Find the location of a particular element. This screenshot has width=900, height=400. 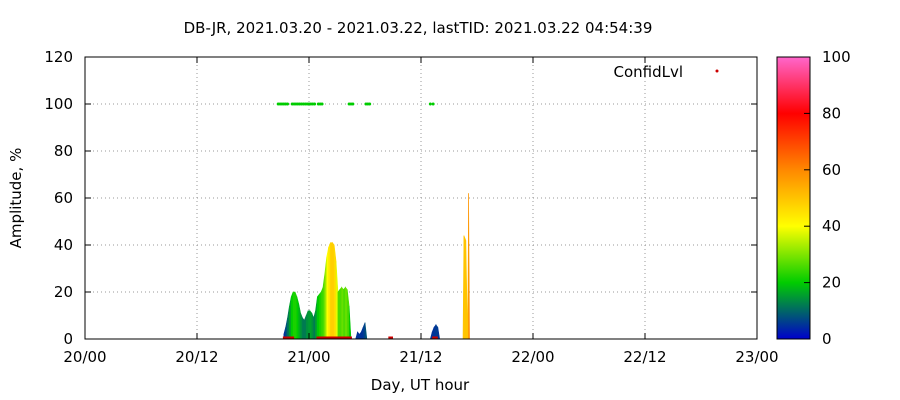

y-tick-label: 80 is located at coordinates (63, 151).